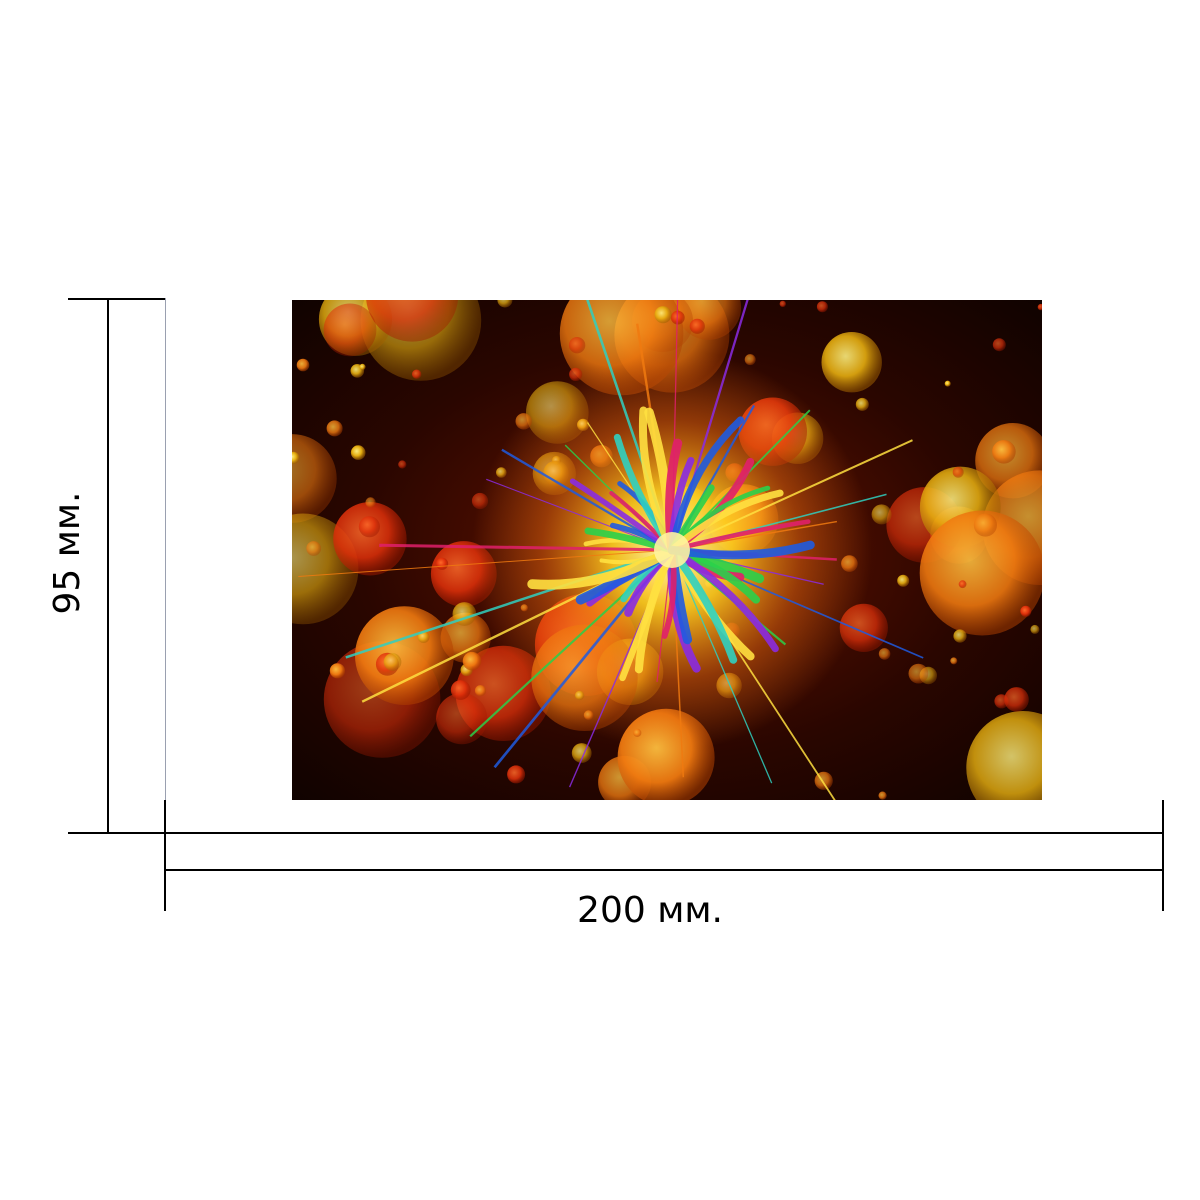  What do you see at coordinates (672, 550) in the screenshot?
I see `starburst-center` at bounding box center [672, 550].